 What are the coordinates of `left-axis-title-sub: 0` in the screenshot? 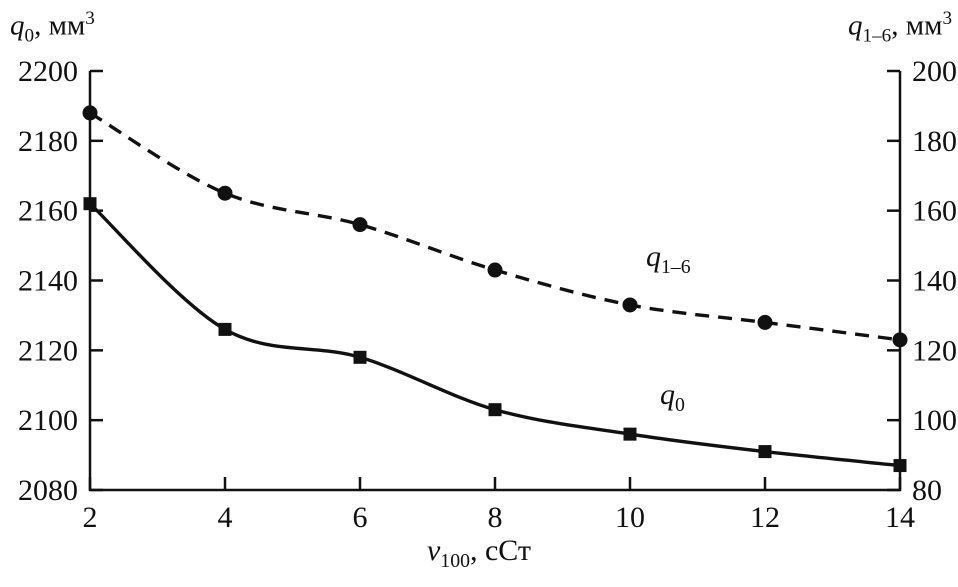 It's located at (29, 36).